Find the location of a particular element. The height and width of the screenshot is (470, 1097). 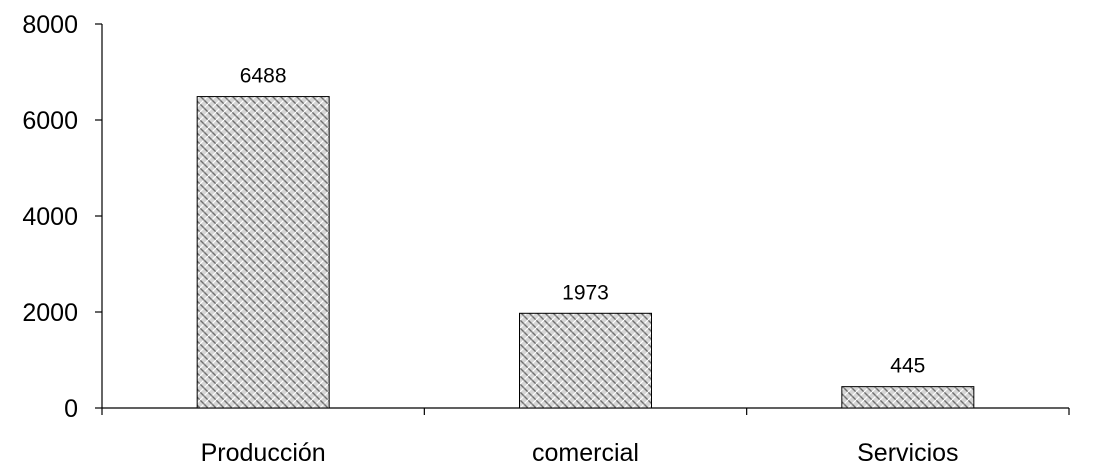

y-tick-label: 8000 is located at coordinates (50, 25).